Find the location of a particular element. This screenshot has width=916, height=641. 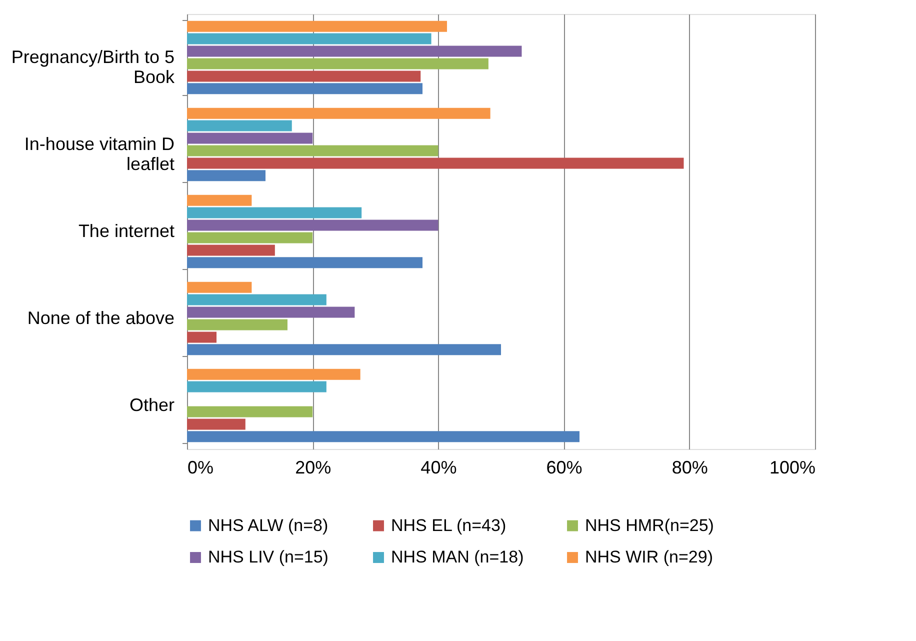

x-tick-label: 60% is located at coordinates (564, 468).